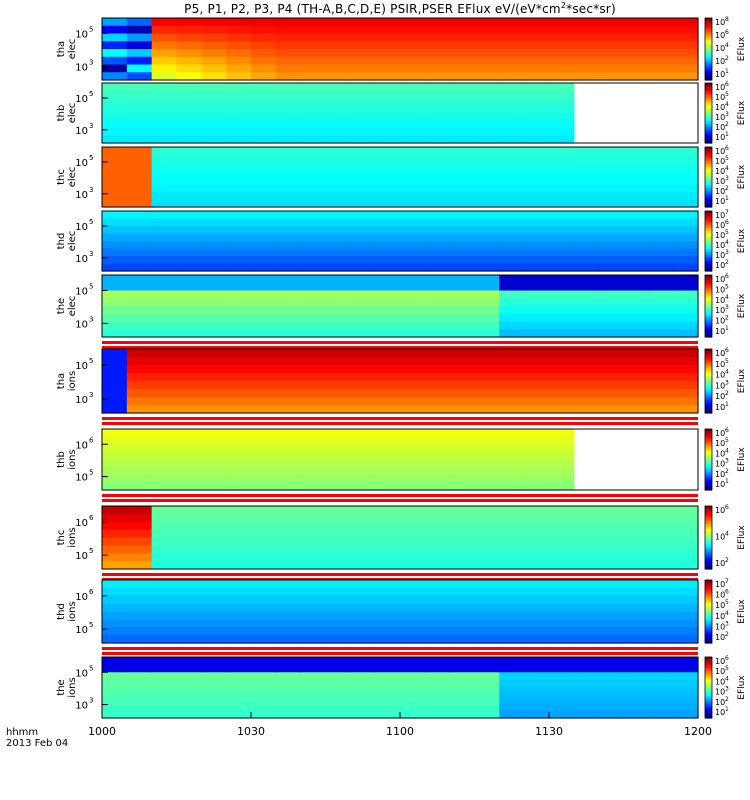 Image resolution: width=750 pixels, height=800 pixels. What do you see at coordinates (91, 190) in the screenshot?
I see `y-tick-exponent: 3` at bounding box center [91, 190].